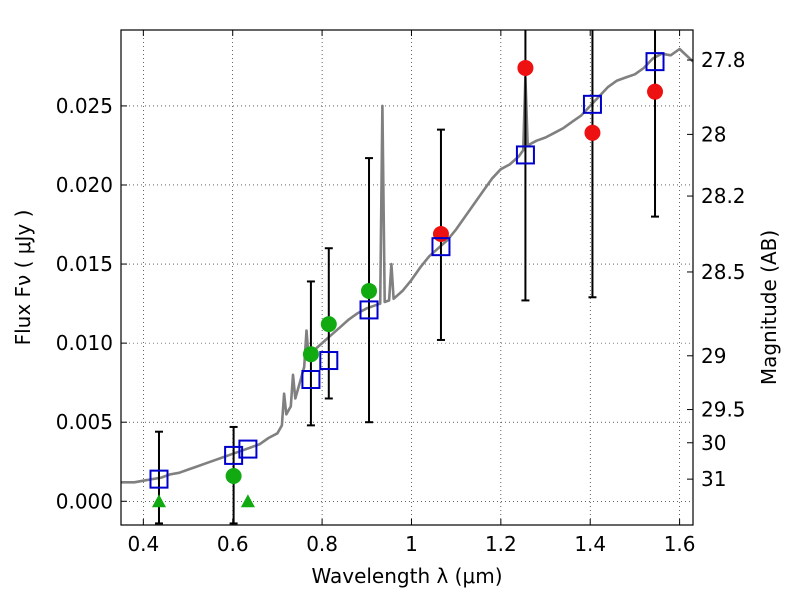 This screenshot has width=800, height=600. Describe the element at coordinates (723, 196) in the screenshot. I see `y2-tick-label: 28.2` at that location.